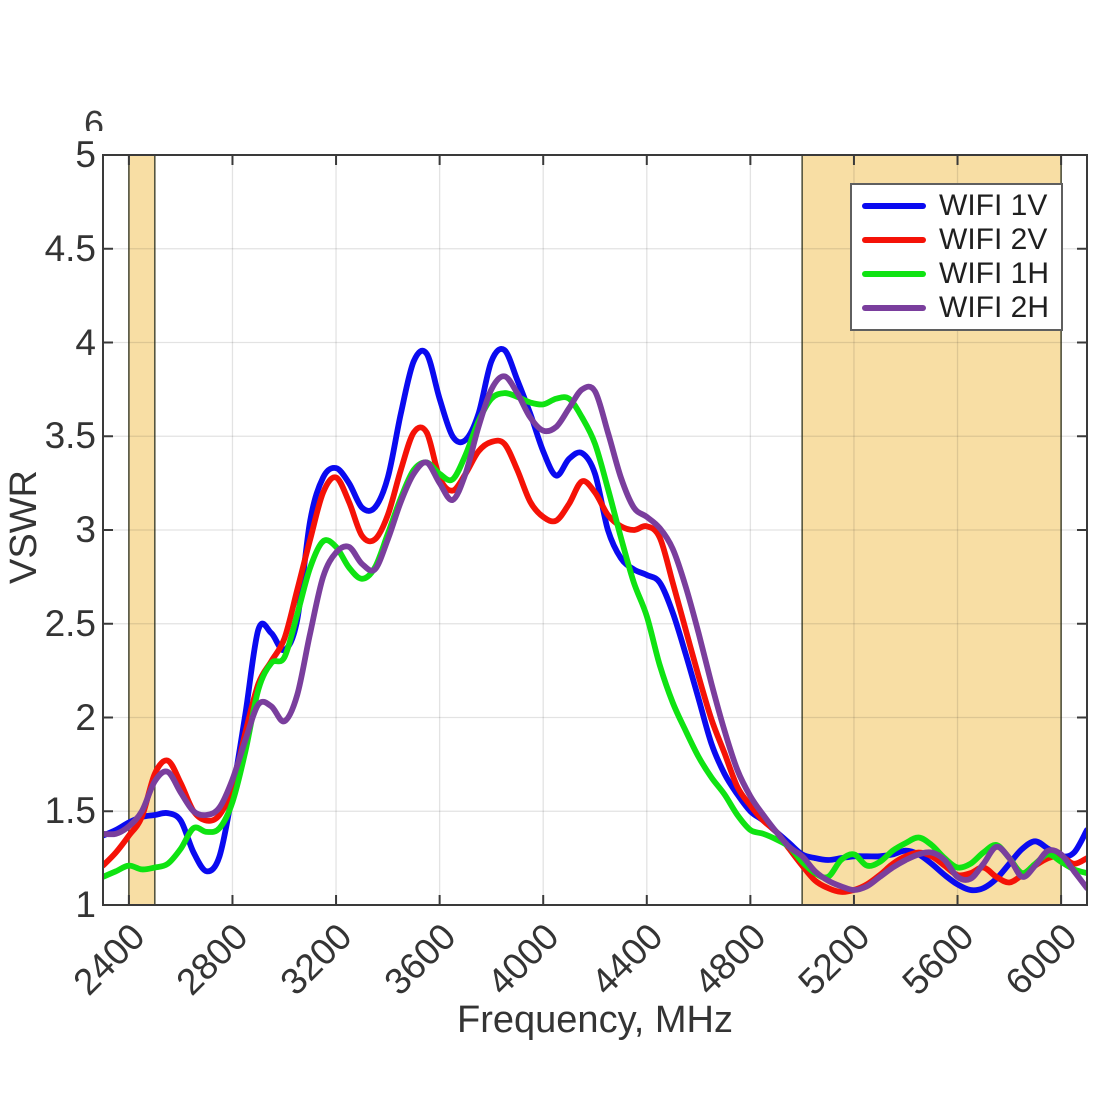 The image size is (1100, 1100). What do you see at coordinates (85, 342) in the screenshot?
I see `y-tick-label: 4` at bounding box center [85, 342].